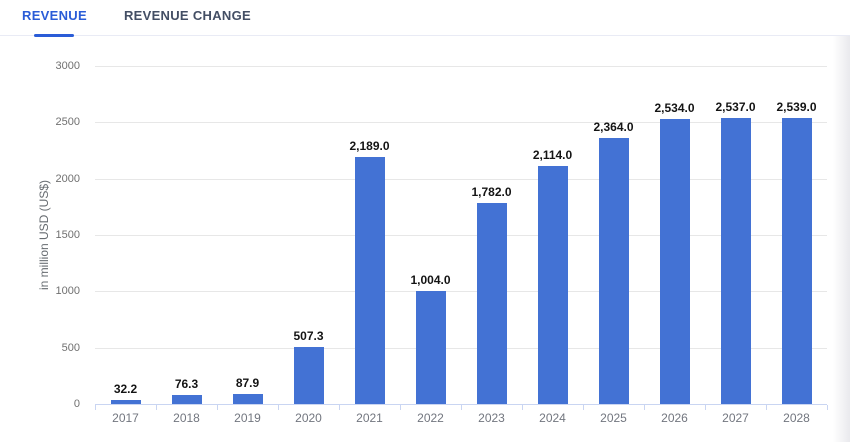  I want to click on tab-revenue-change-label: REVENUE CHANGE, so click(187, 15).